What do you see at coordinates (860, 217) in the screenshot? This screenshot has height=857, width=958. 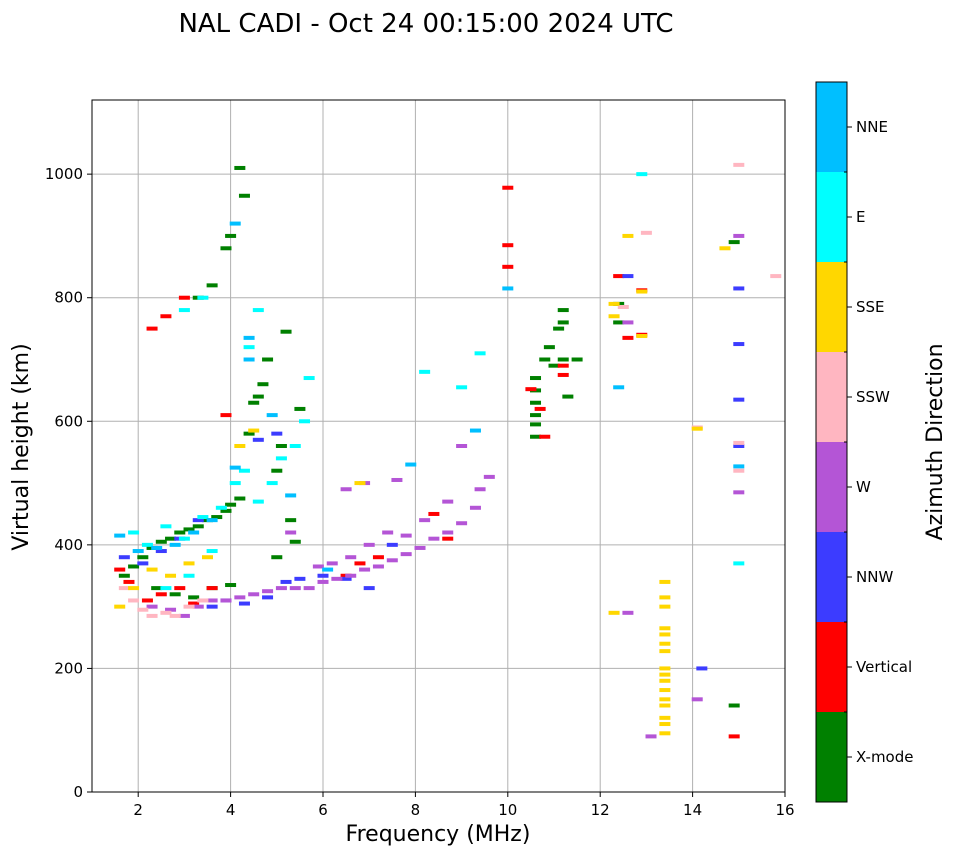 I see `colorbar-label-e: E` at bounding box center [860, 217].